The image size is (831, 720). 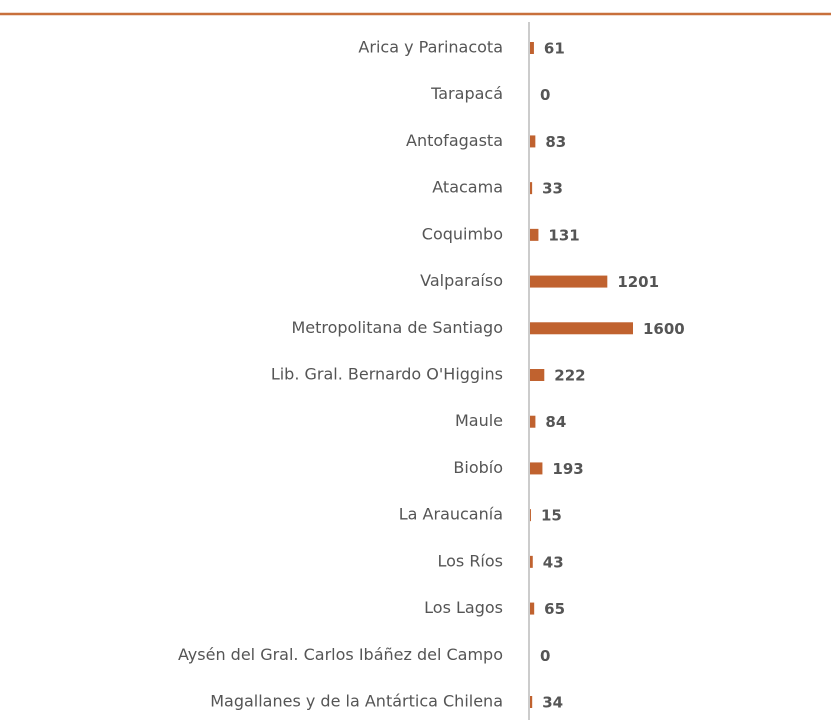 I want to click on category-label: La Araucanía, so click(x=451, y=514).